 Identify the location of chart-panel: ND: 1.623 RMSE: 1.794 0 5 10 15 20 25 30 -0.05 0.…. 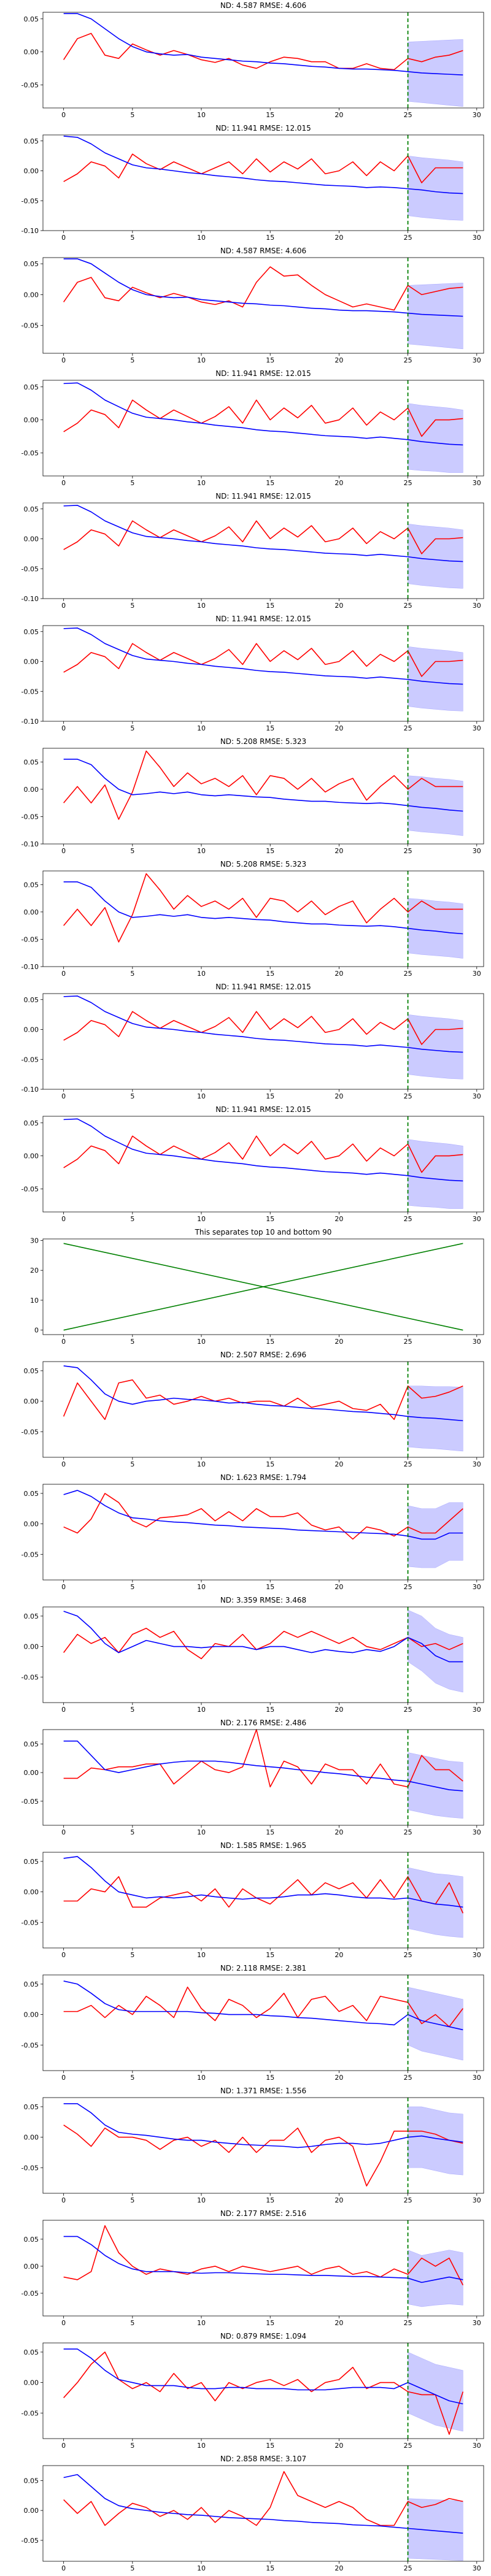
(252, 1532).